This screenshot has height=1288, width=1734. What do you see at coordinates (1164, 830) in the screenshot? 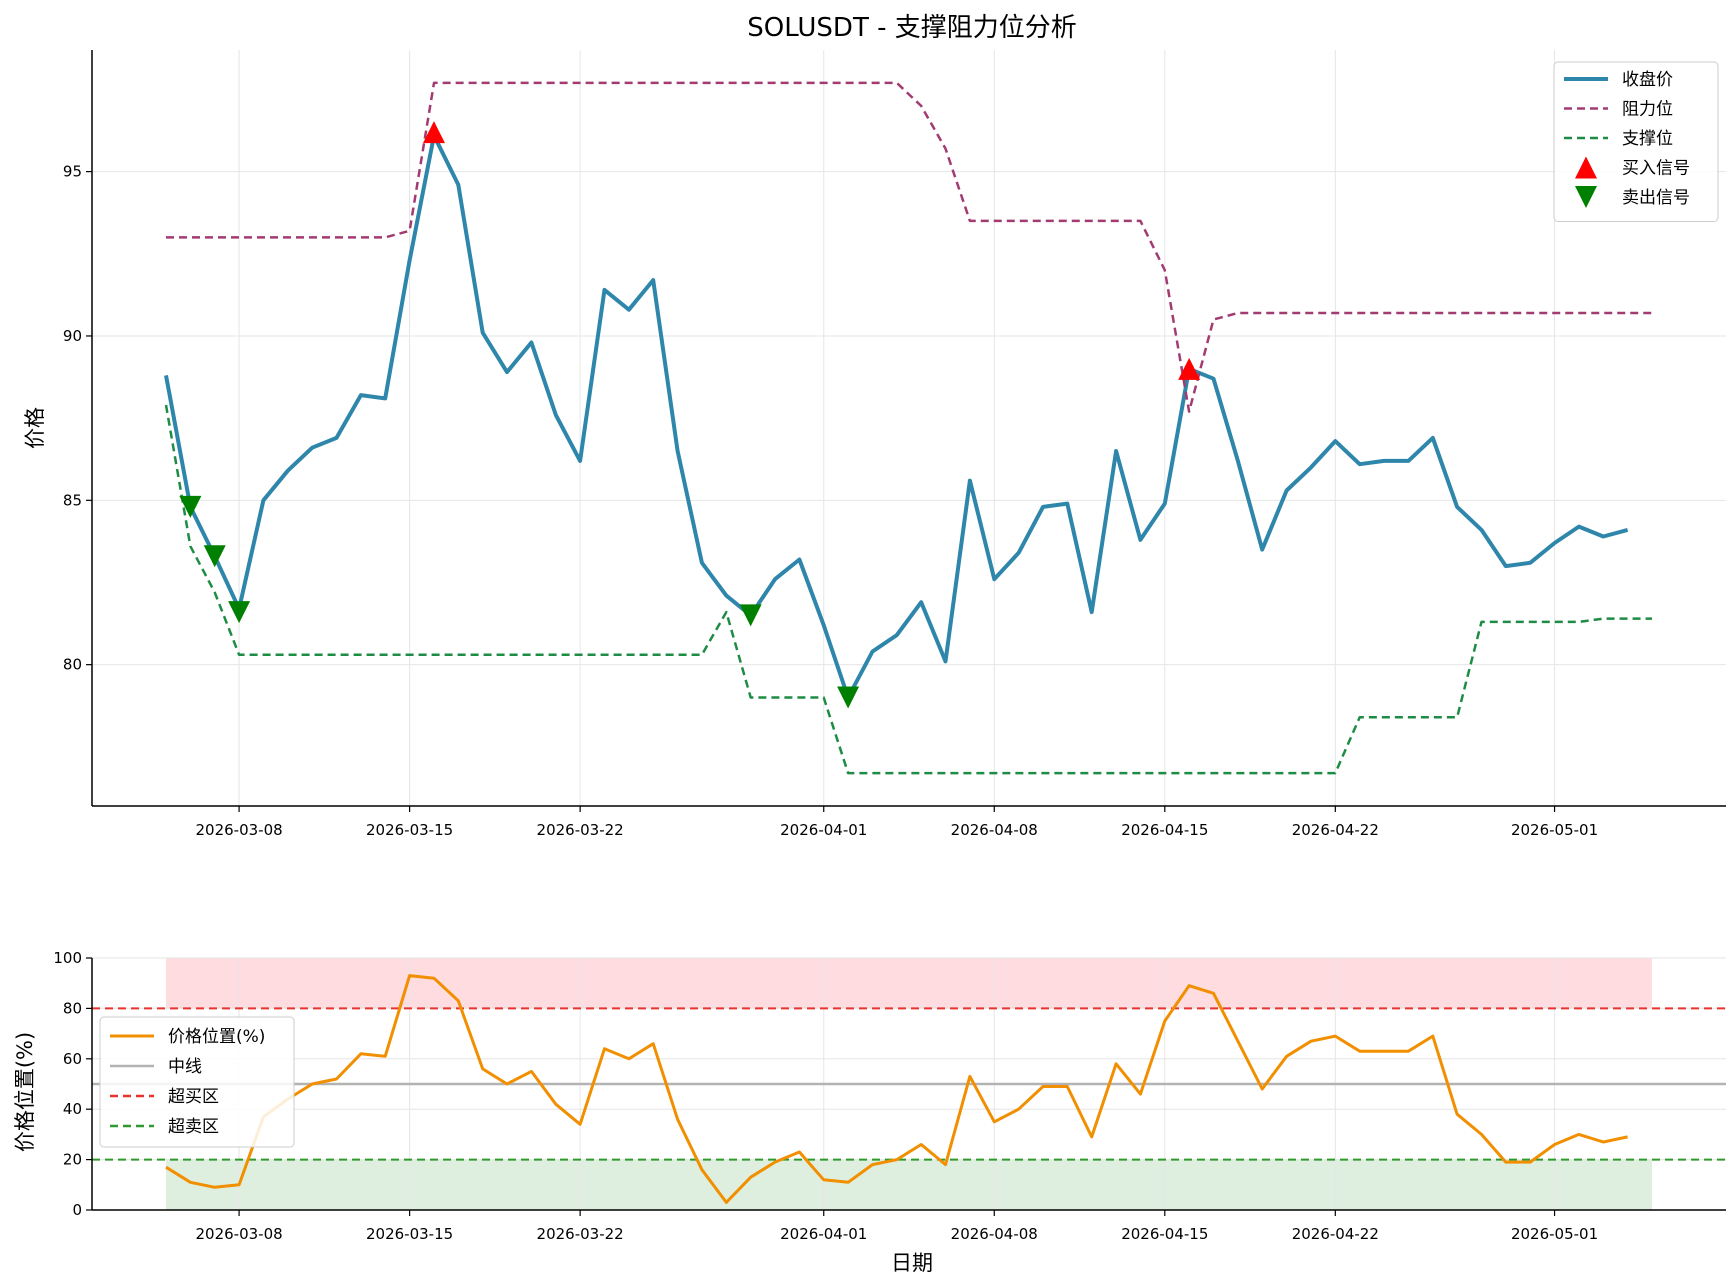
I see `price-x-tick-label: 2026-04-15` at bounding box center [1164, 830].